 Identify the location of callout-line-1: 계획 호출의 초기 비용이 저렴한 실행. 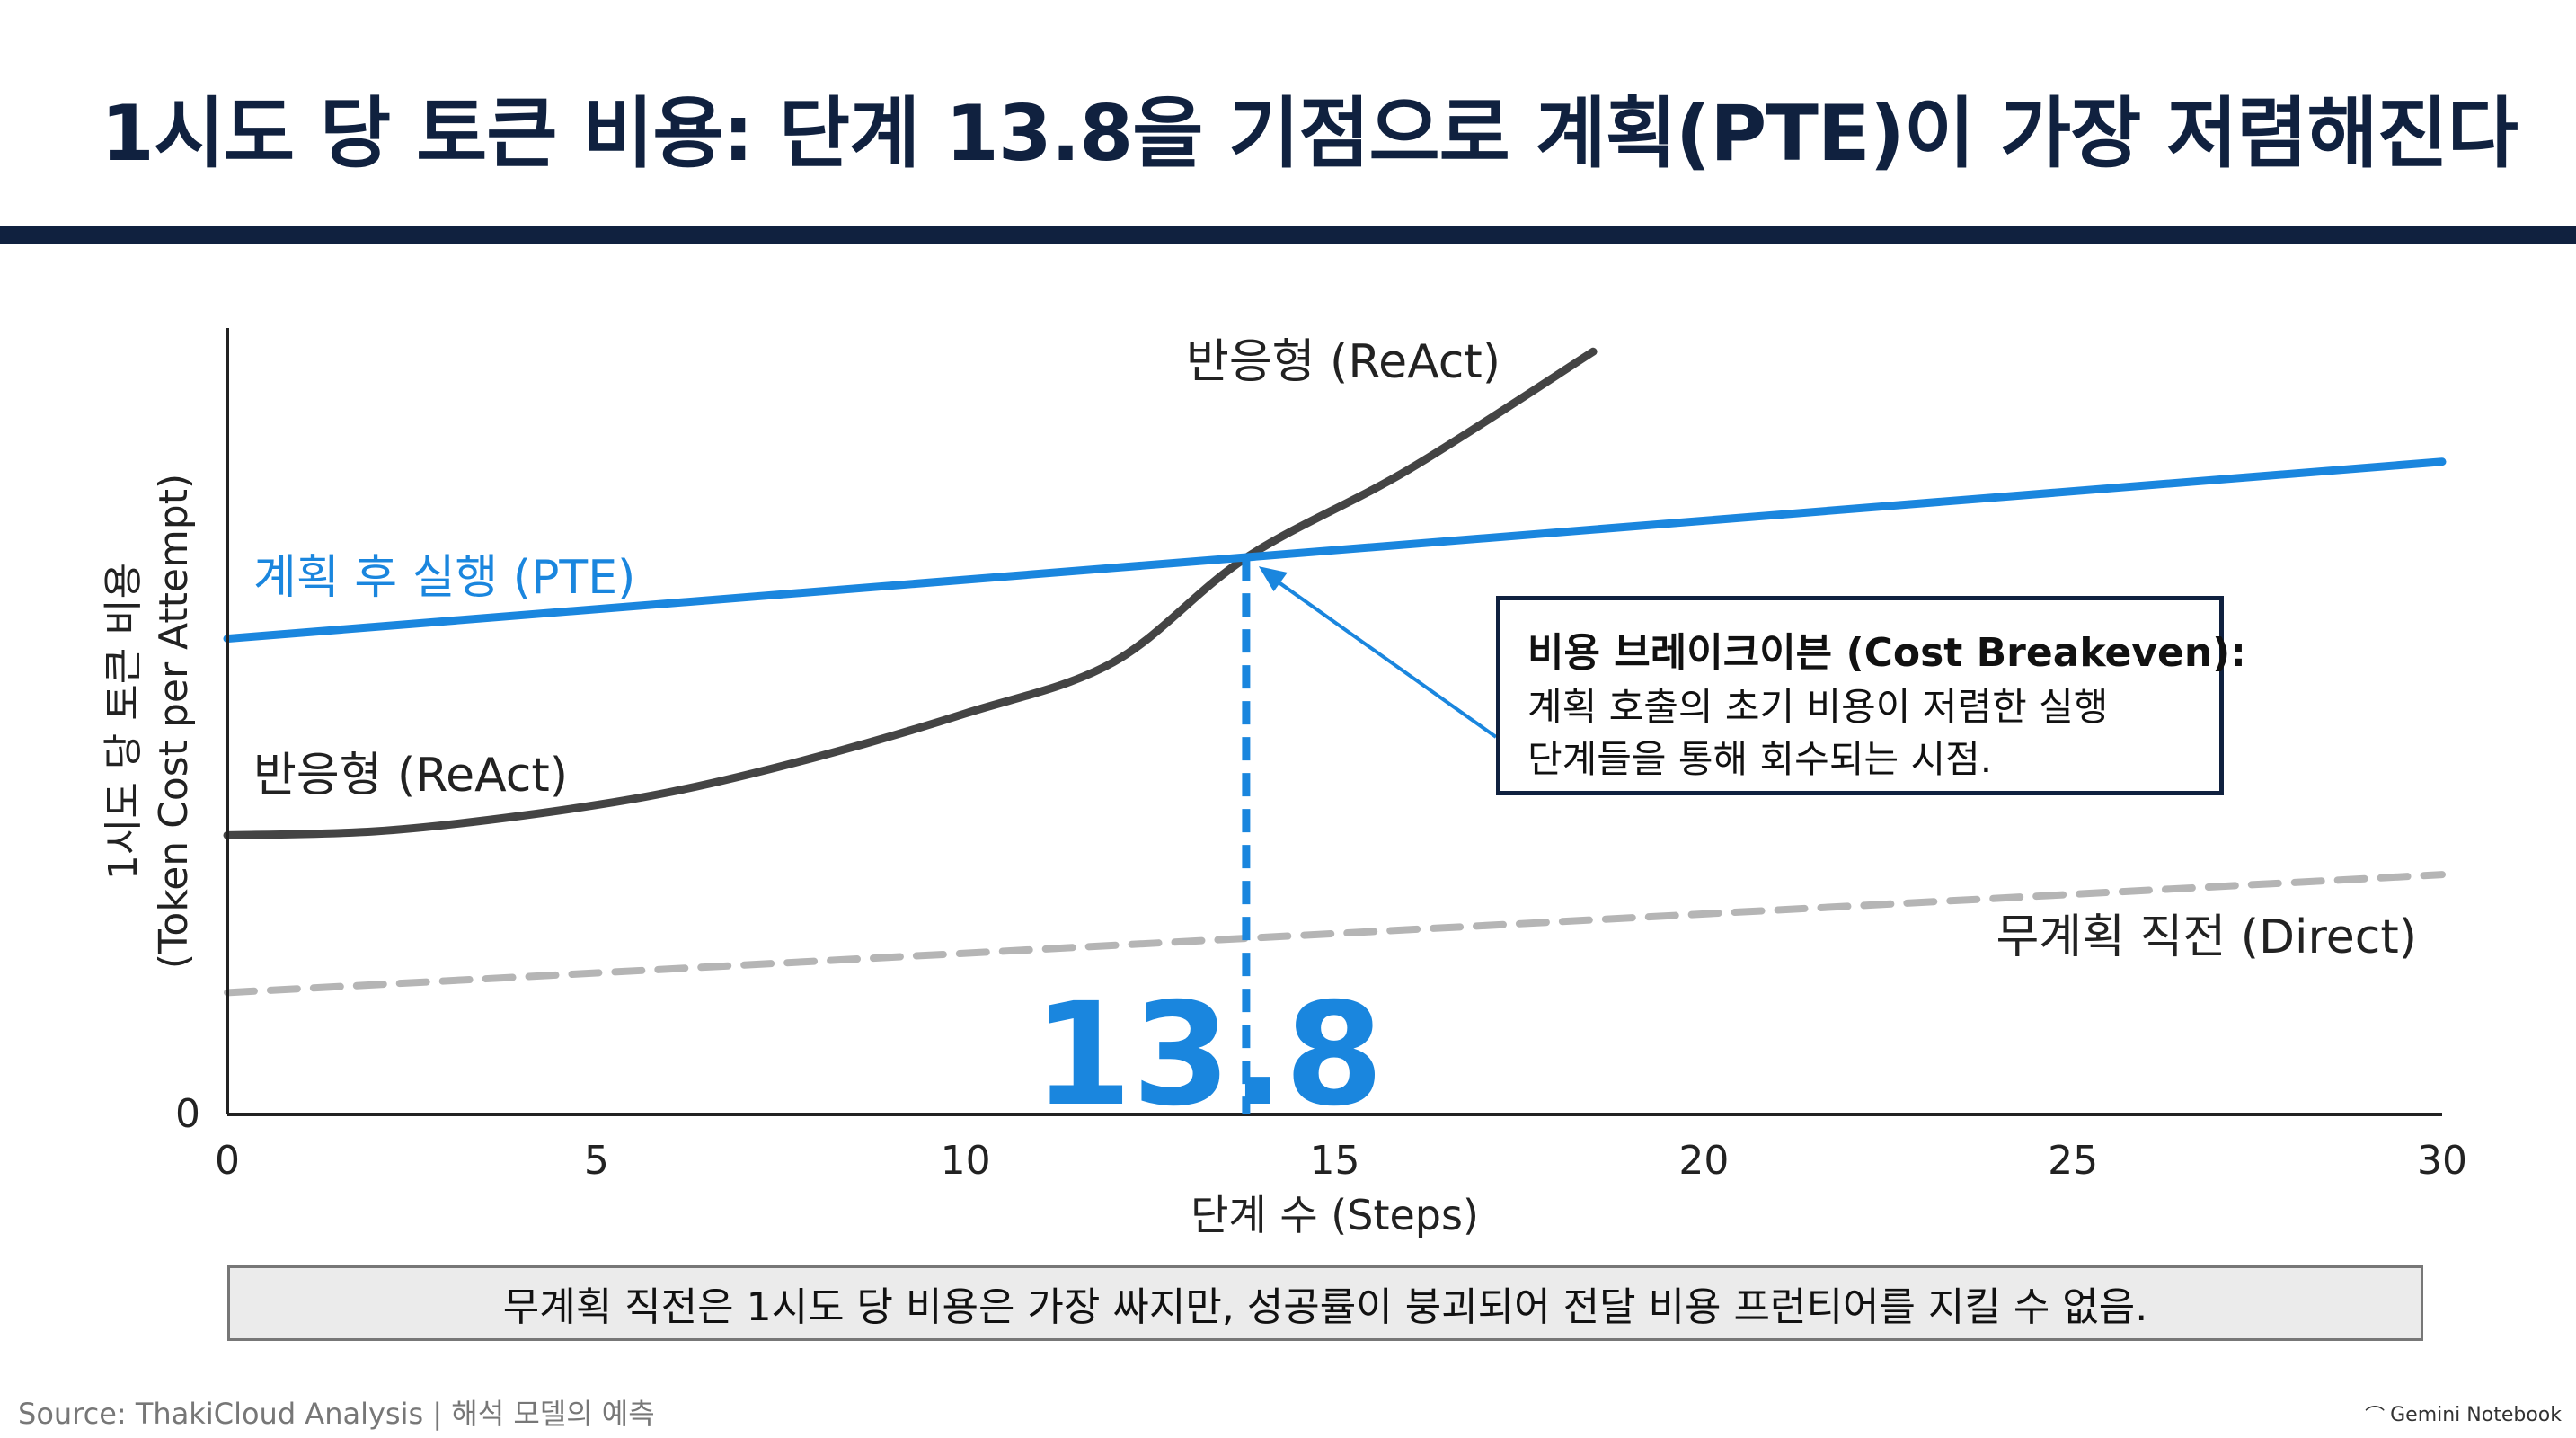
(1818, 707).